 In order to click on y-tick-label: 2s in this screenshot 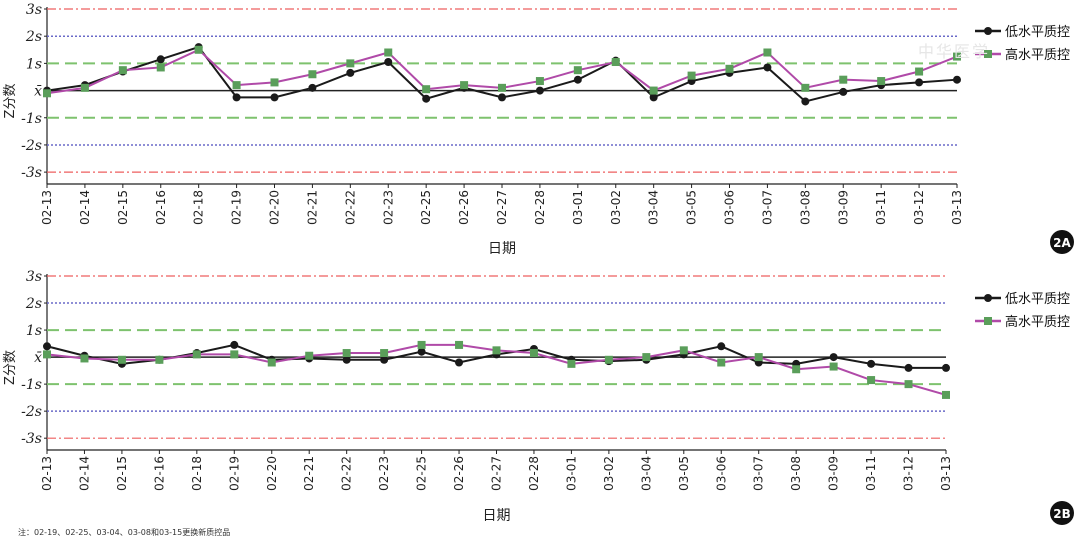, I will do `click(33, 304)`.